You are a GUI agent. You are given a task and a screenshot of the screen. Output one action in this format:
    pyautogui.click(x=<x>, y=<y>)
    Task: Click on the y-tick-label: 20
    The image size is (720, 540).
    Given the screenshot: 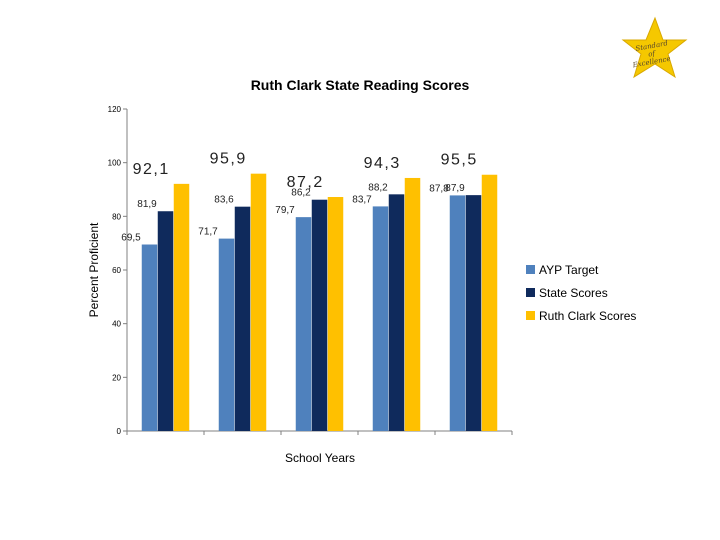 What is the action you would take?
    pyautogui.click(x=116, y=377)
    